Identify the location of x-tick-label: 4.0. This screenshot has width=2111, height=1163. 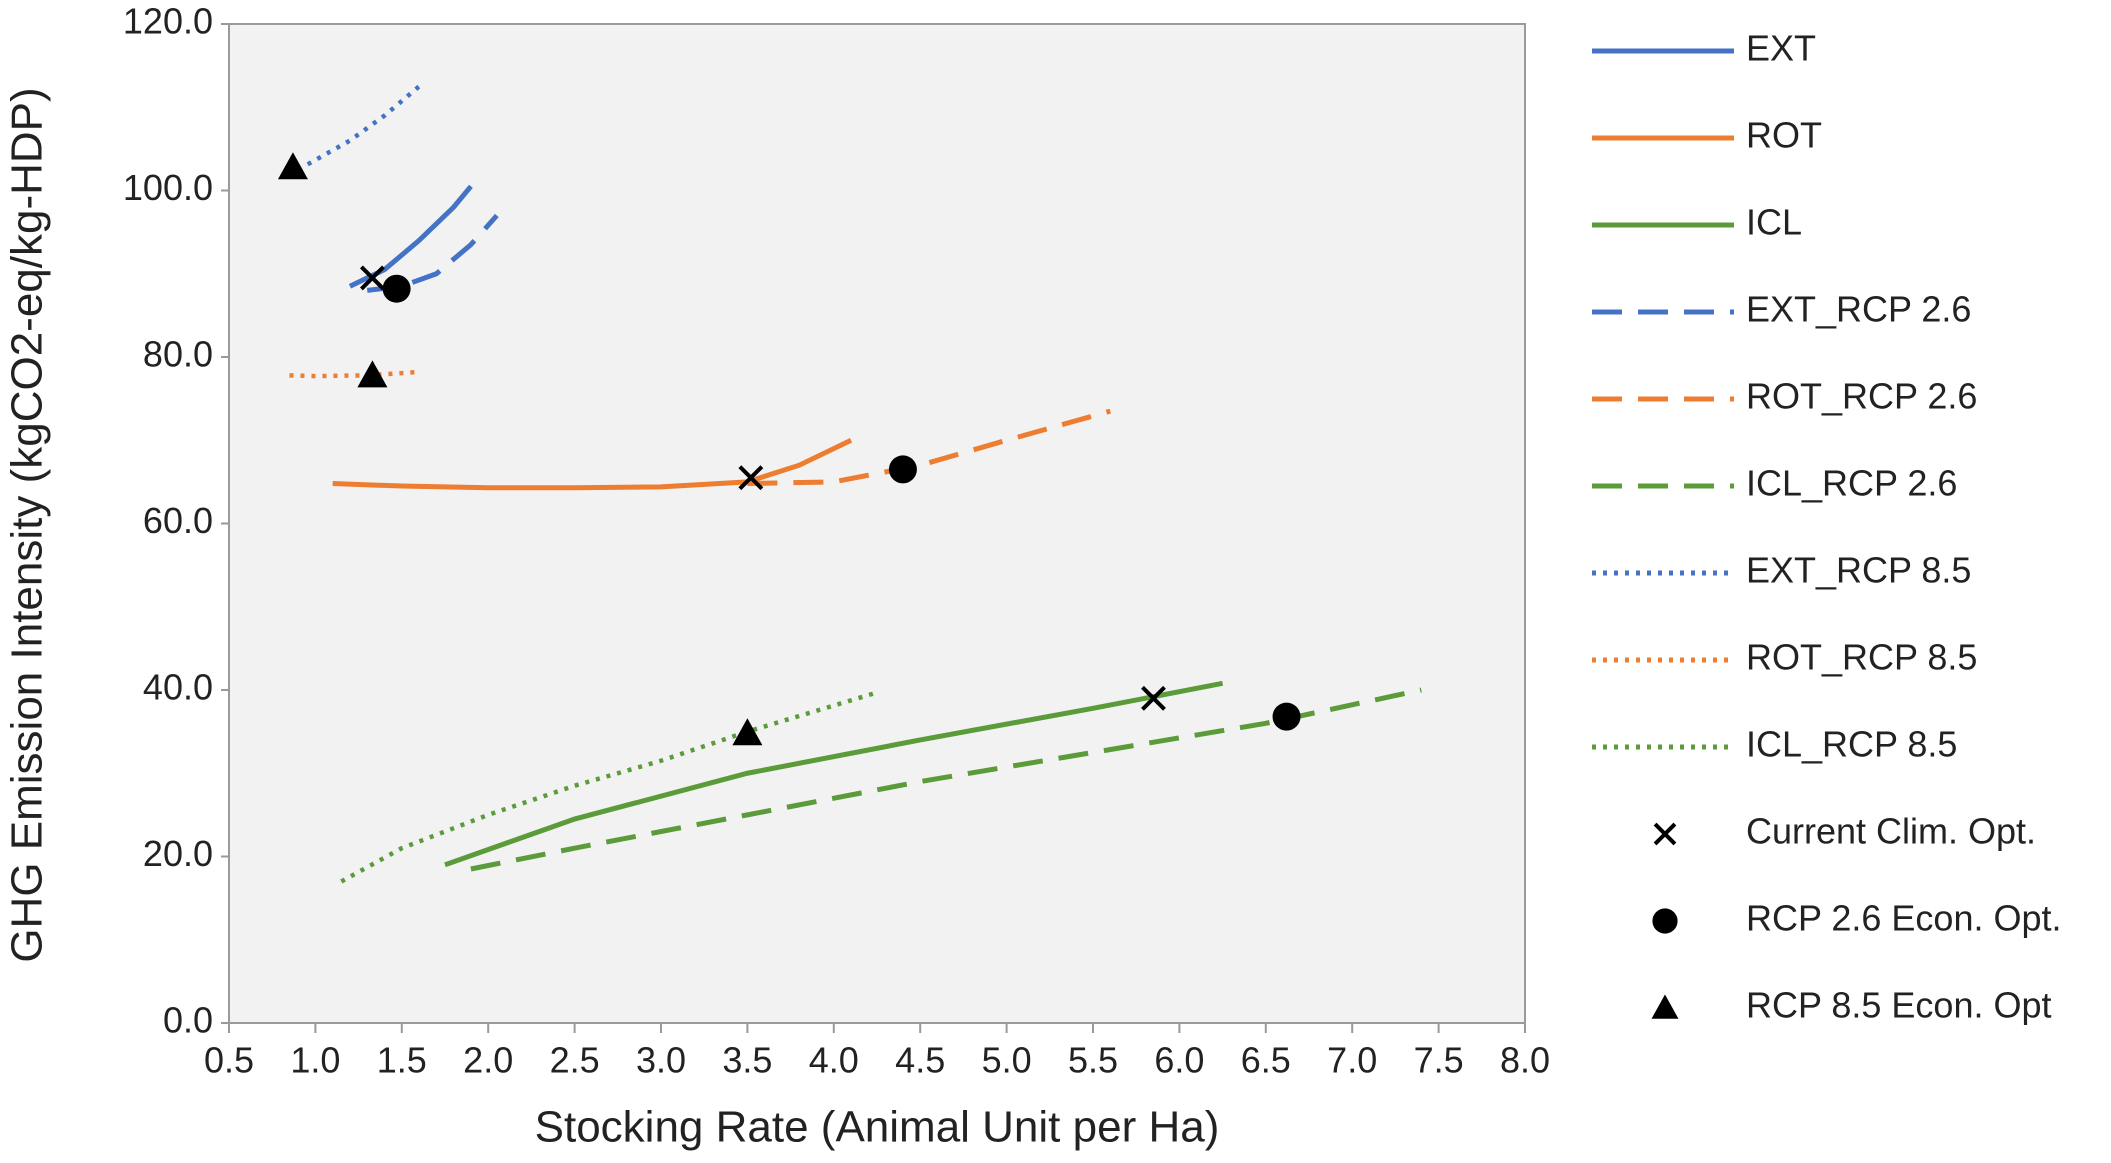
(834, 1060).